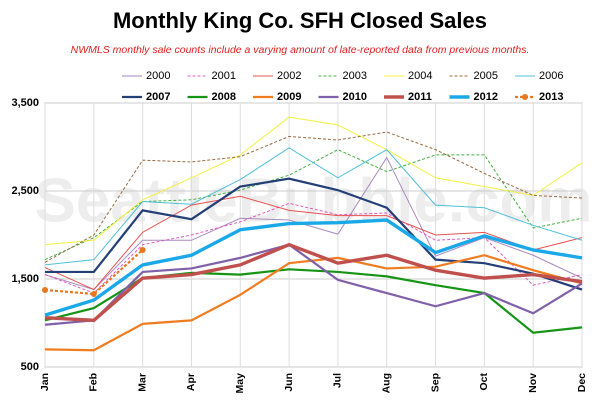  Describe the element at coordinates (435, 382) in the screenshot. I see `x-tick-label: Sep` at that location.